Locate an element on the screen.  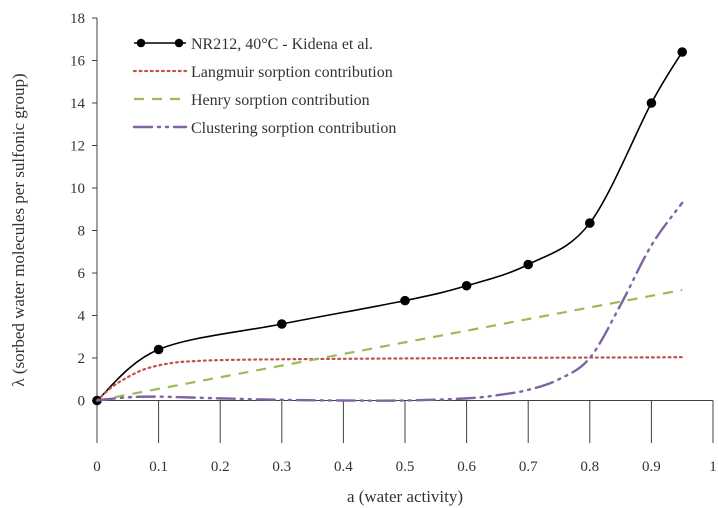
x-axis-title: a (water activity) is located at coordinates (405, 496).